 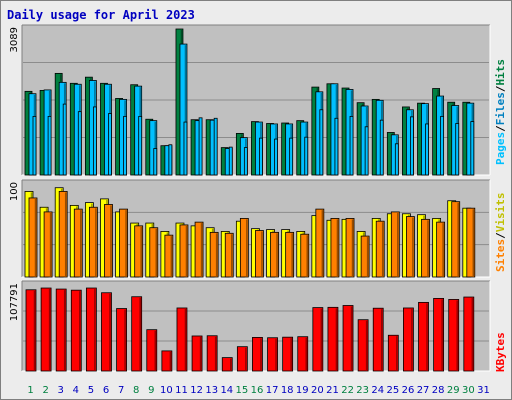 What do you see at coordinates (242, 390) in the screenshot?
I see `x-tick-day-15: 15` at bounding box center [242, 390].